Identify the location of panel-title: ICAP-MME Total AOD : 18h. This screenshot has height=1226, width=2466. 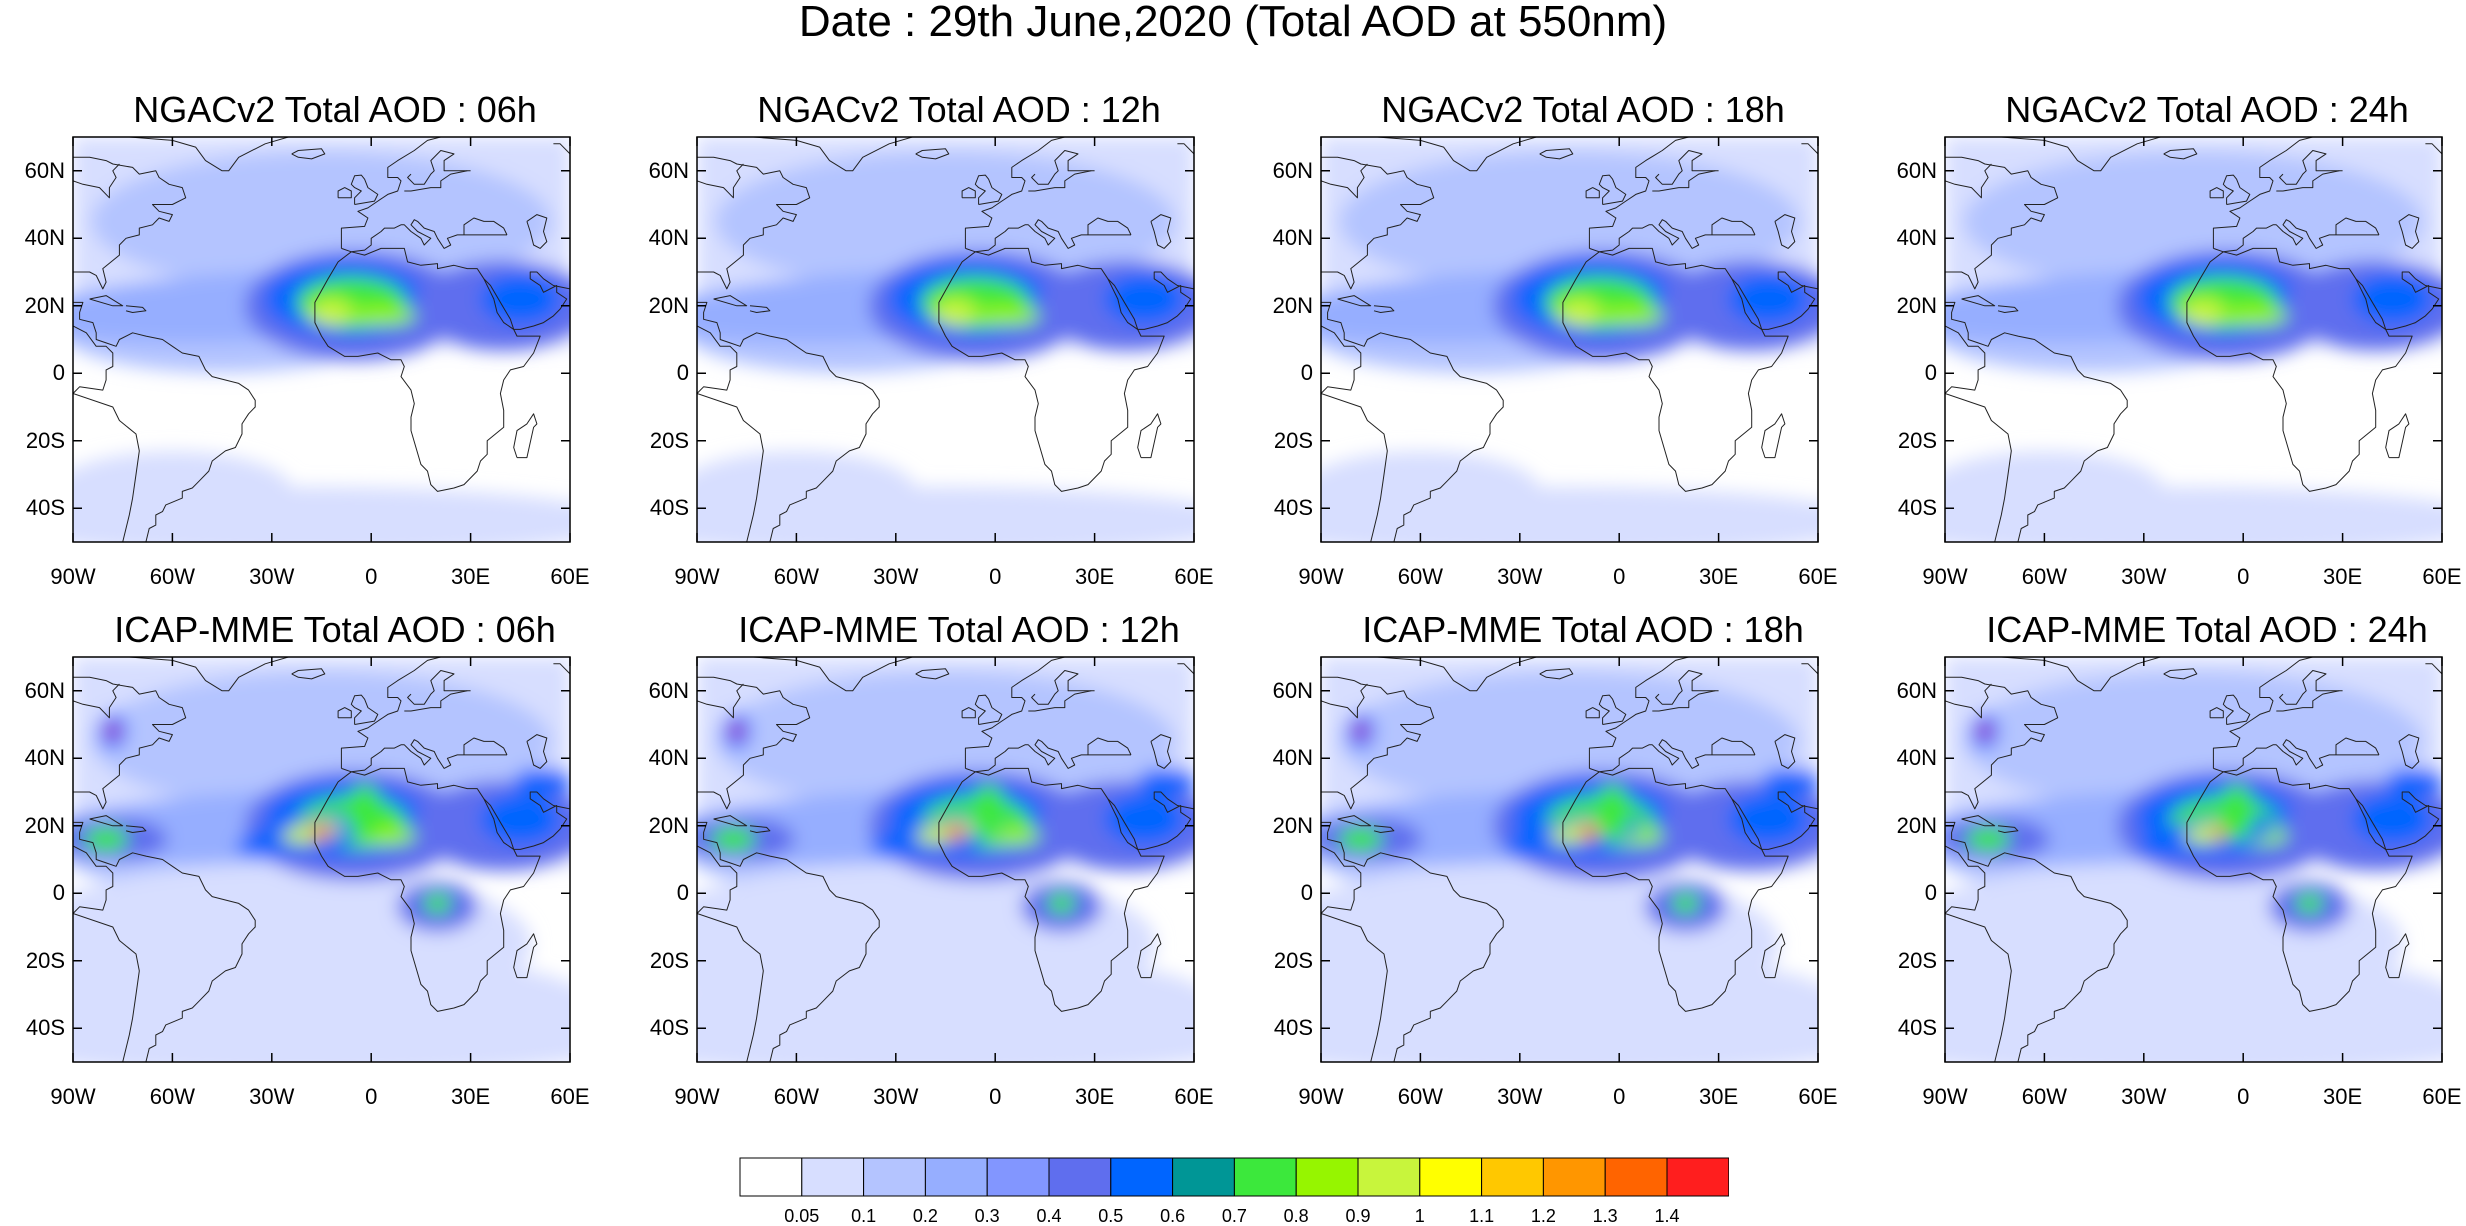
(1583, 629).